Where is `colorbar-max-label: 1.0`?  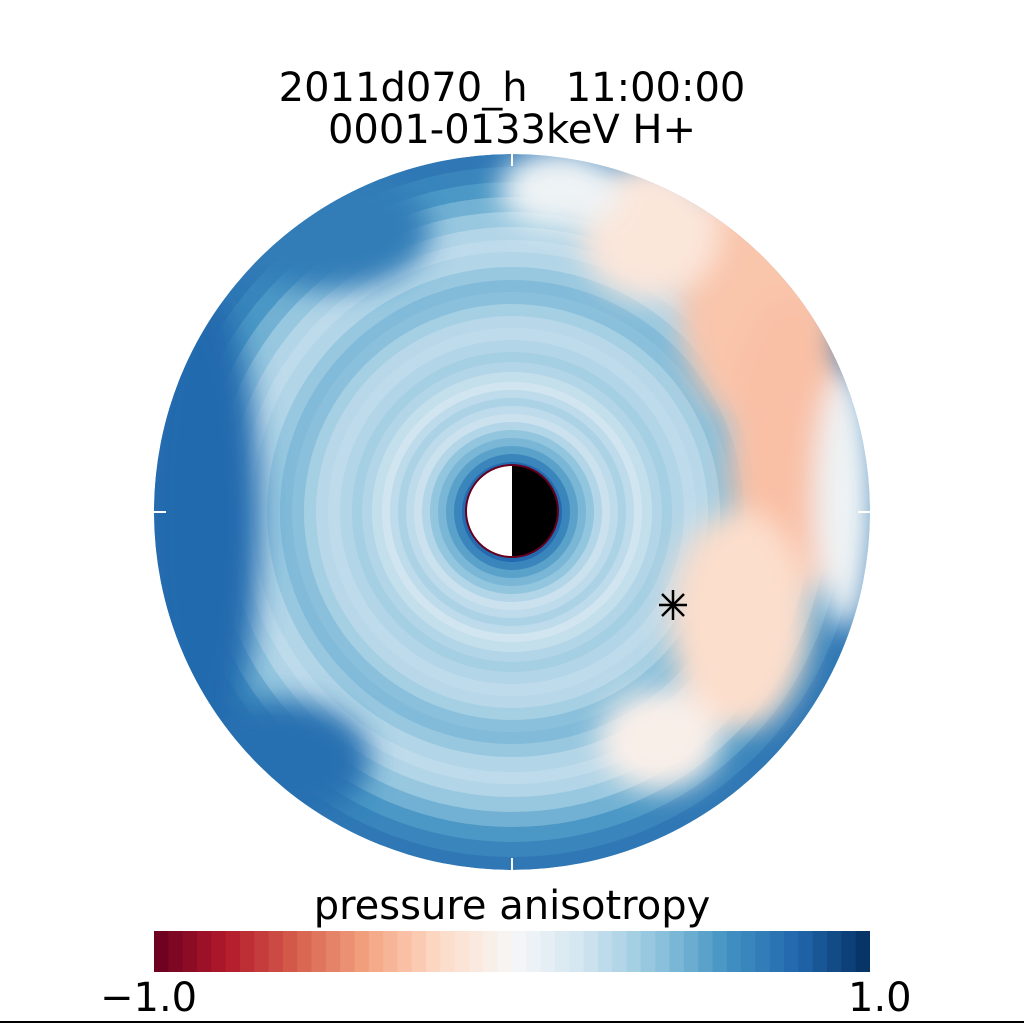 colorbar-max-label: 1.0 is located at coordinates (880, 998).